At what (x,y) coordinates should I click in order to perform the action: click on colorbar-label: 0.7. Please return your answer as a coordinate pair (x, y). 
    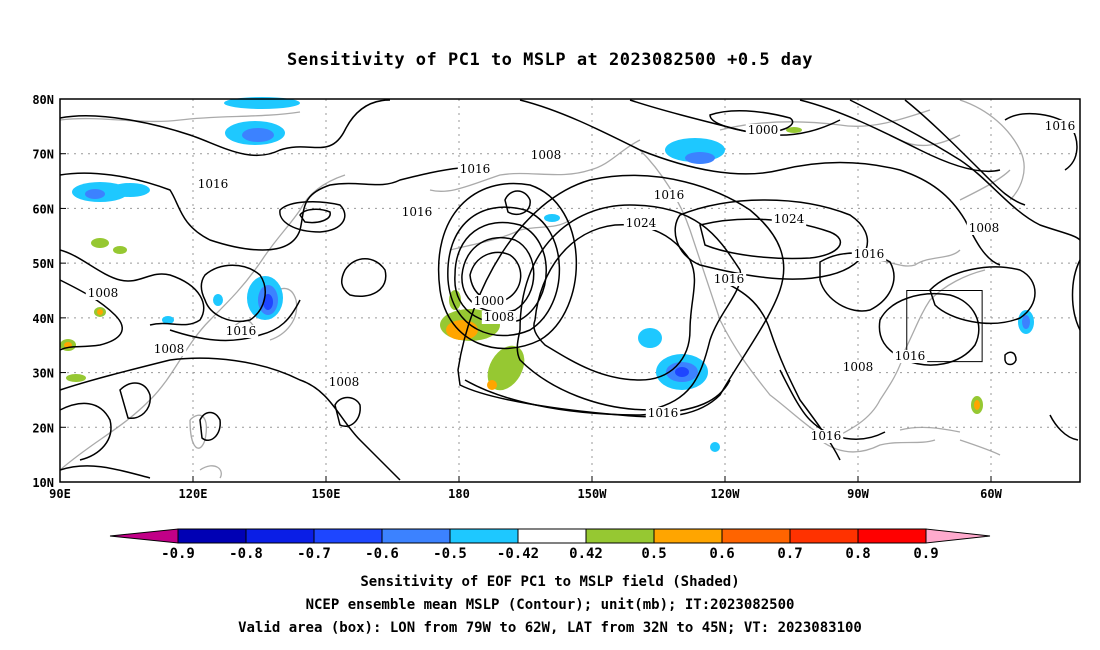
    Looking at the image, I should click on (789, 554).